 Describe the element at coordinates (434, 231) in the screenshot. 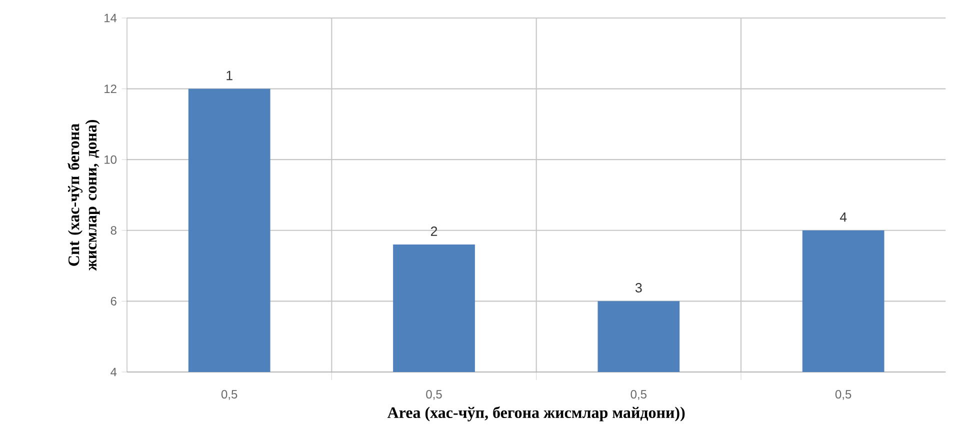

I see `annotation: 2` at that location.